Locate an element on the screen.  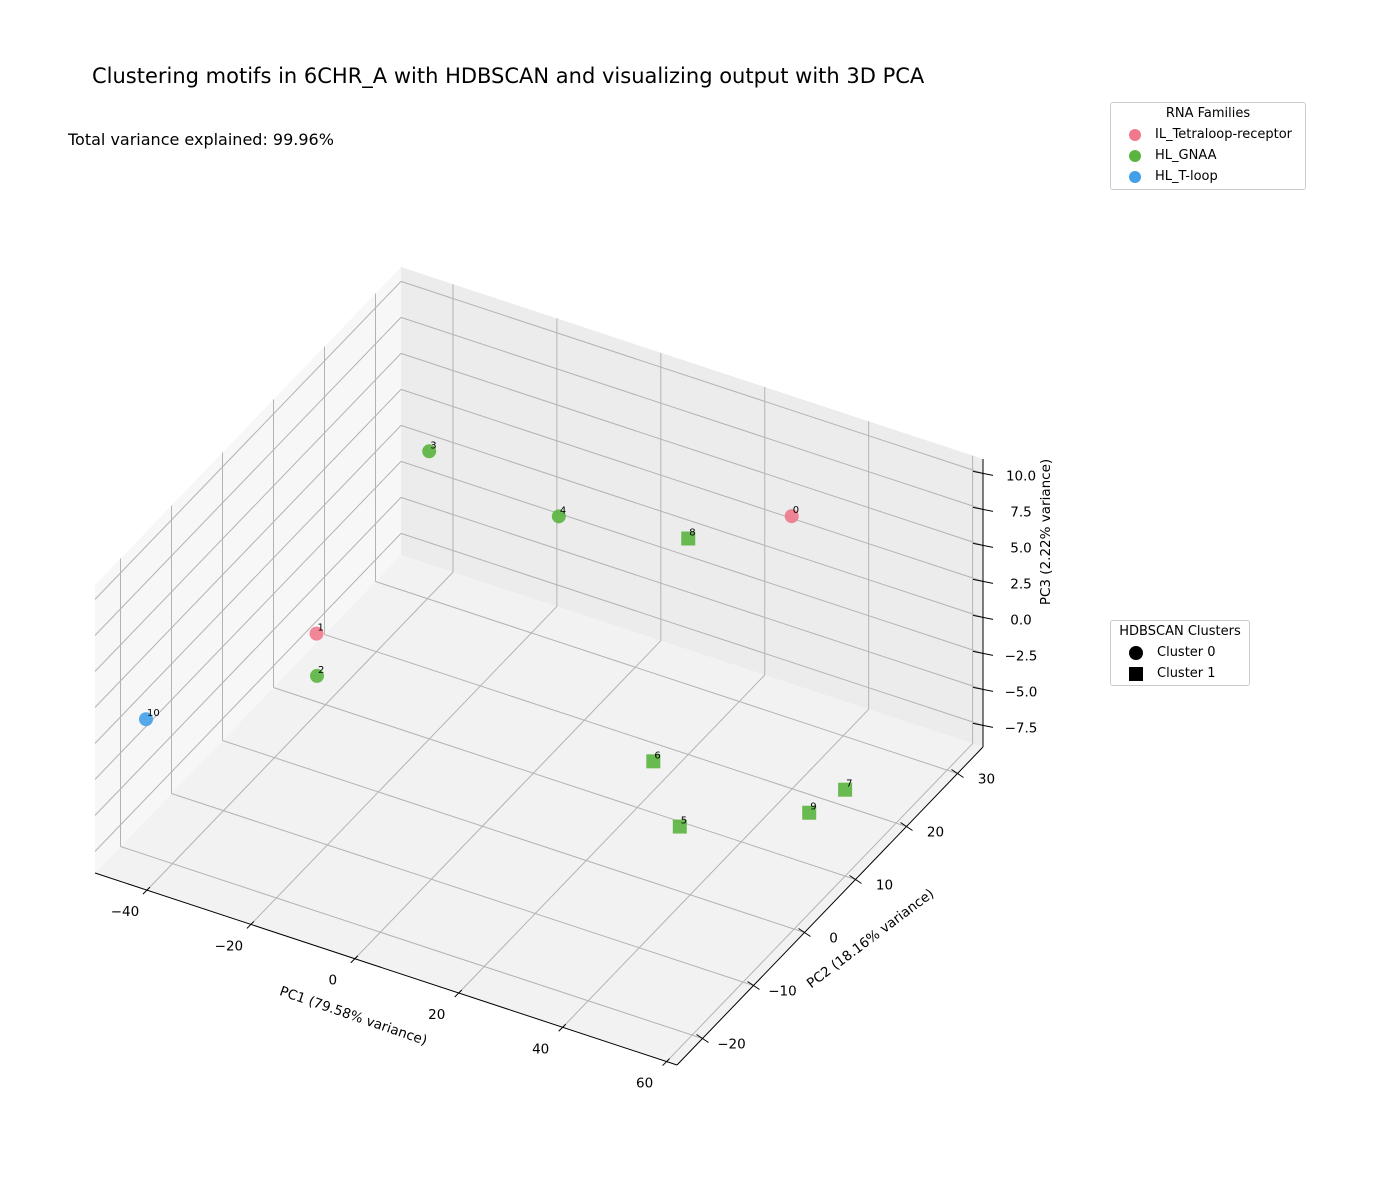
y-tick-label: 10 is located at coordinates (884, 886).